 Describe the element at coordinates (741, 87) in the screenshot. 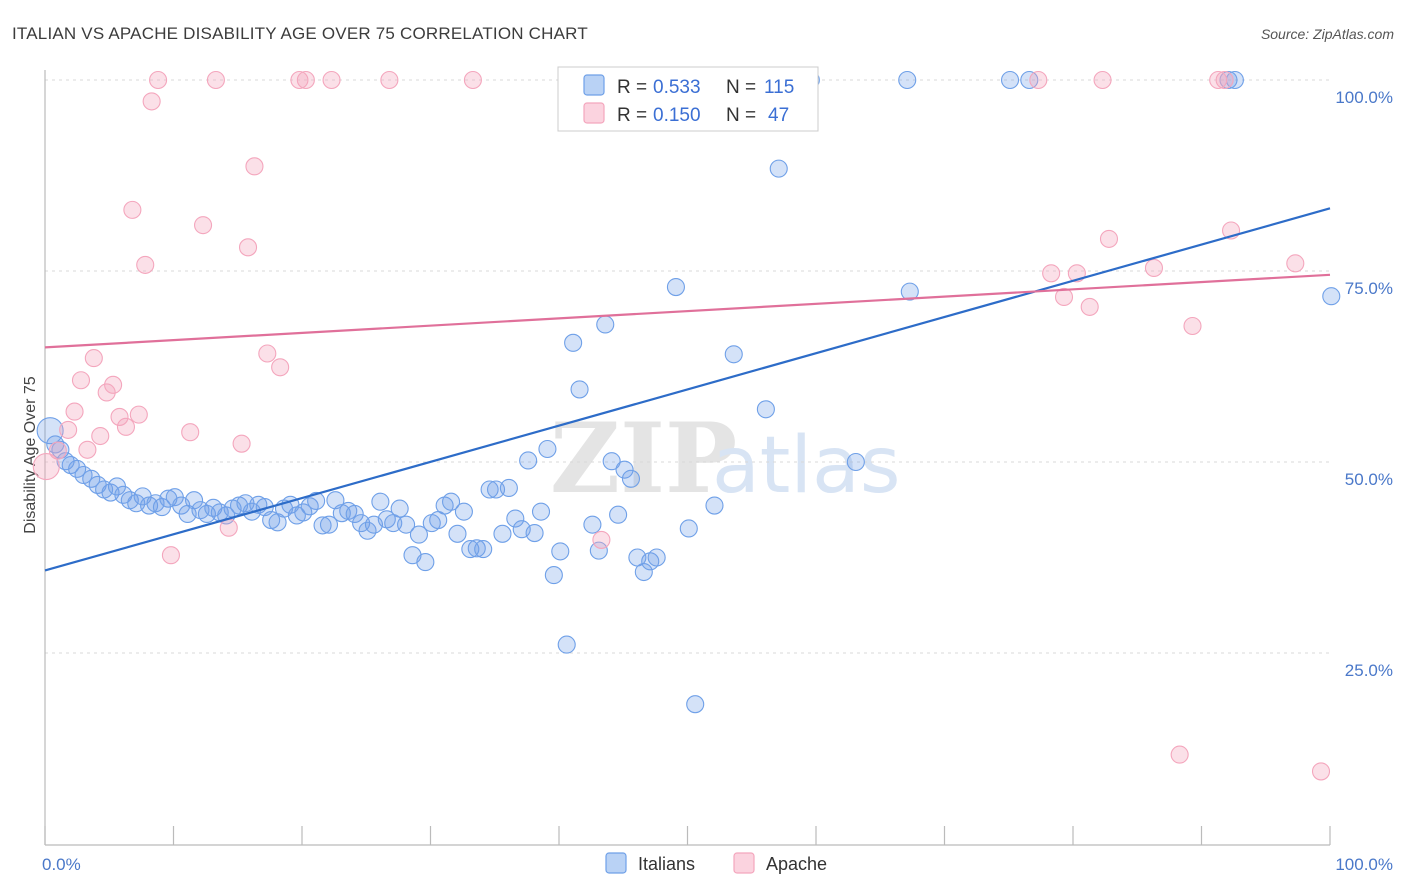

I see `legend-n-label-italians: N =` at that location.